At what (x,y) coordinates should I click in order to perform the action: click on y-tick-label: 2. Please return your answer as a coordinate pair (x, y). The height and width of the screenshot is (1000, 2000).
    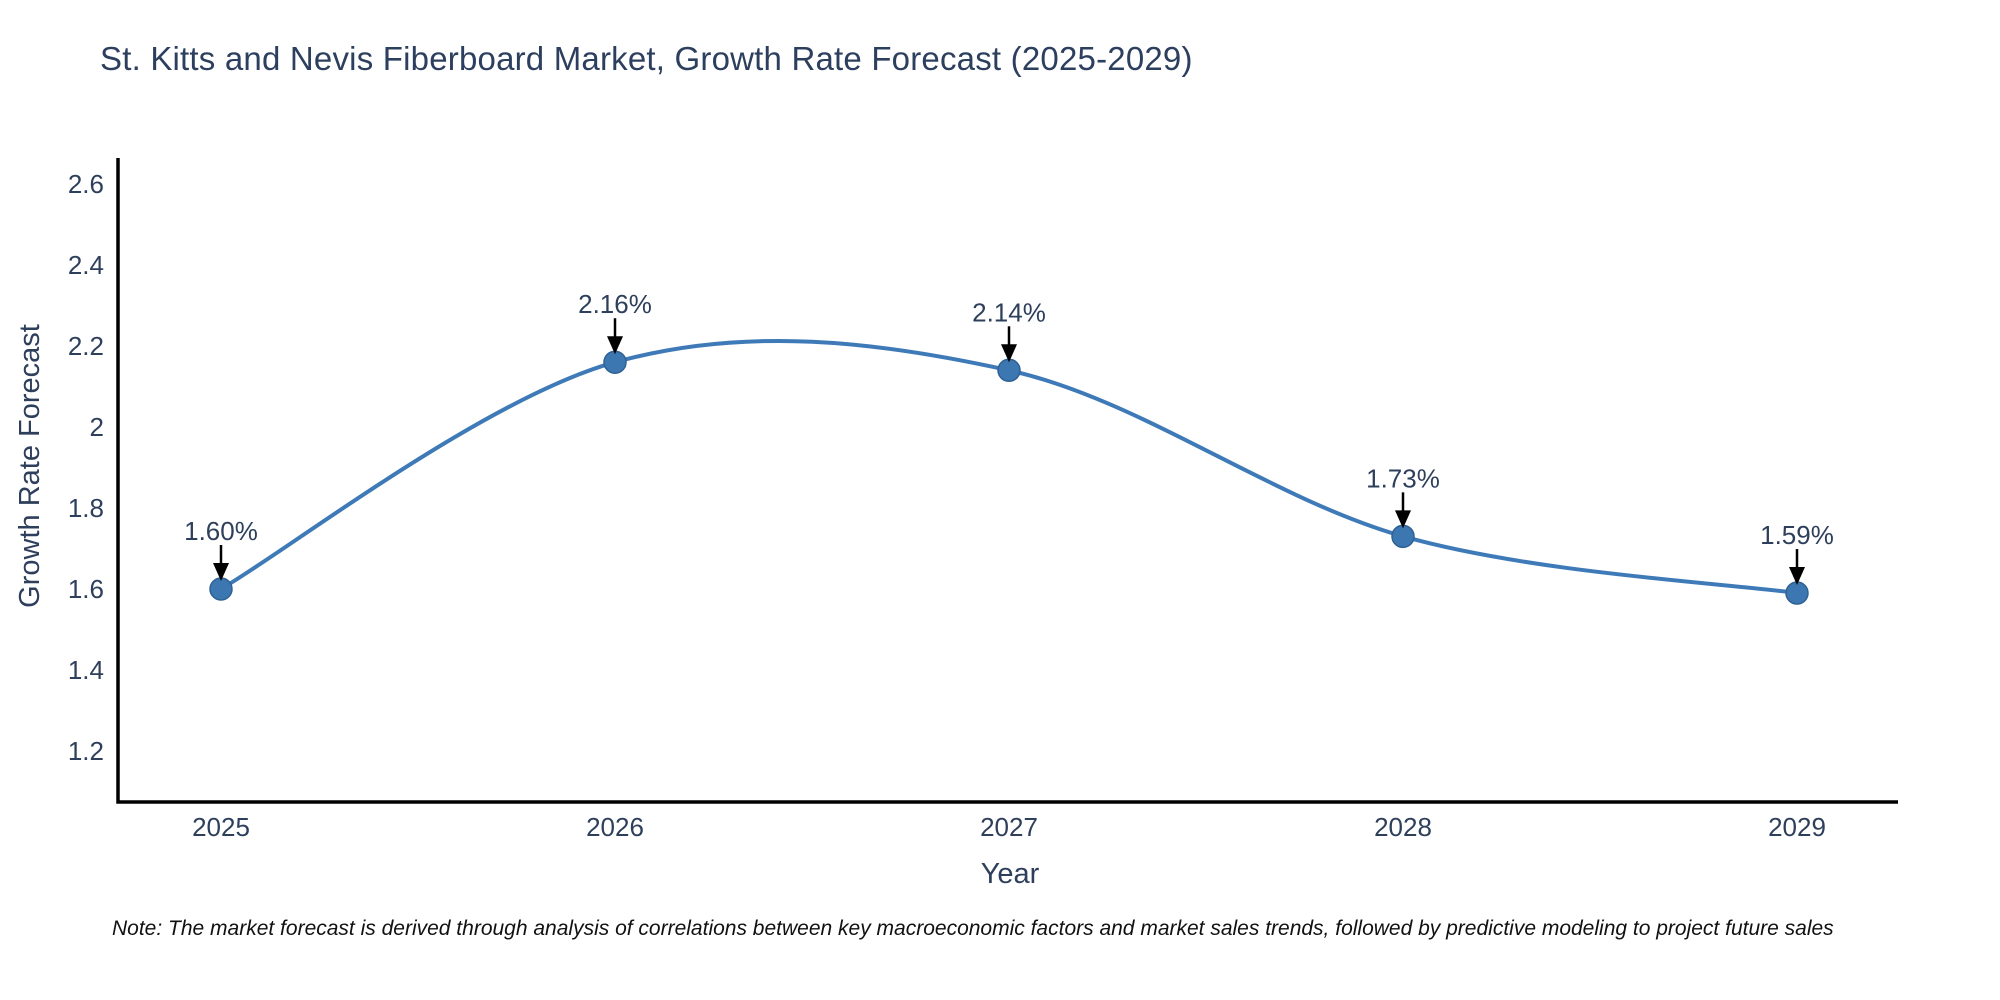
    Looking at the image, I should click on (97, 427).